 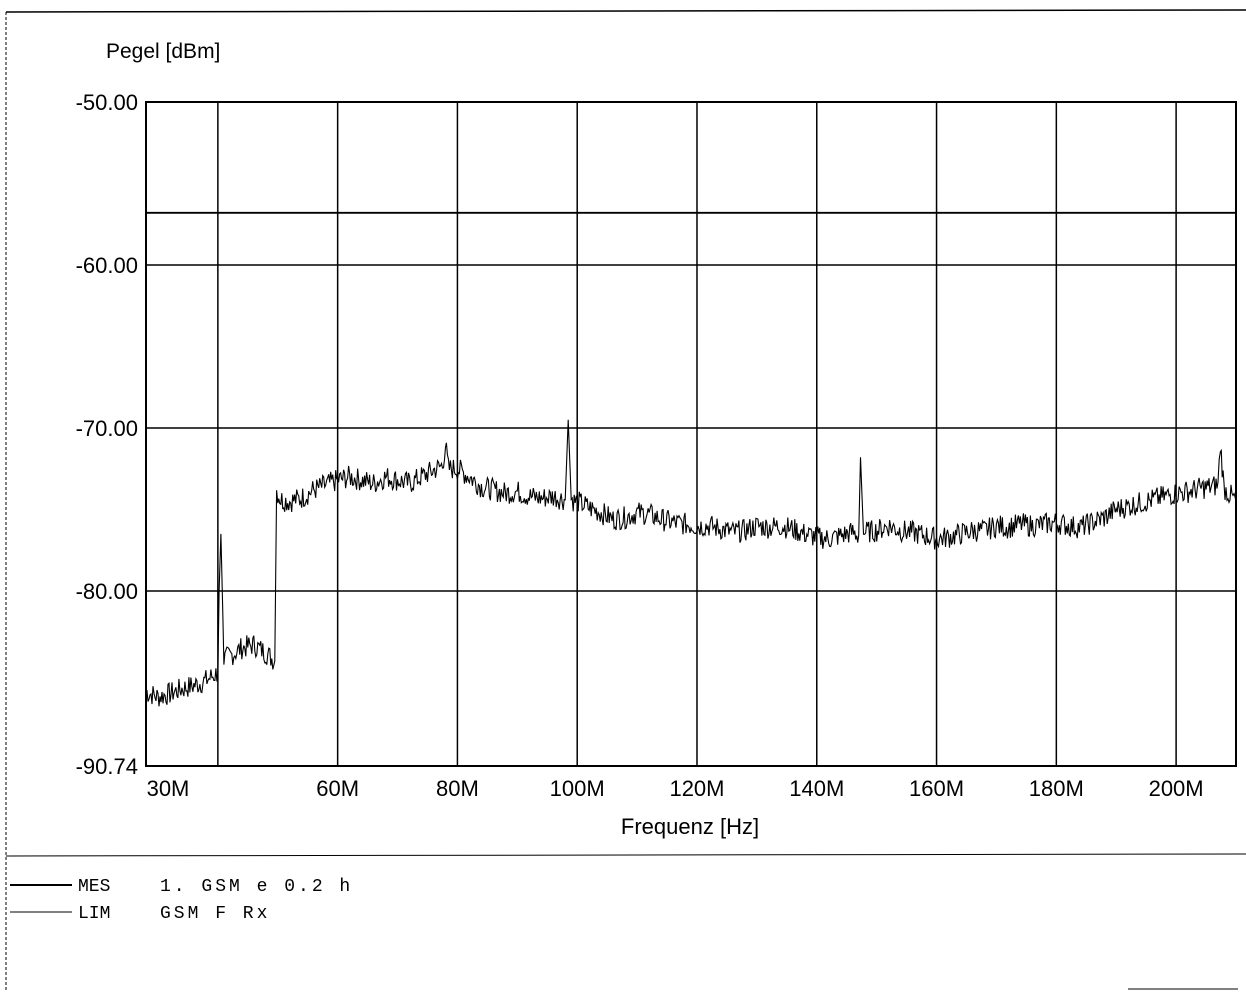 I want to click on x-tick-label: 80M, so click(x=457, y=788).